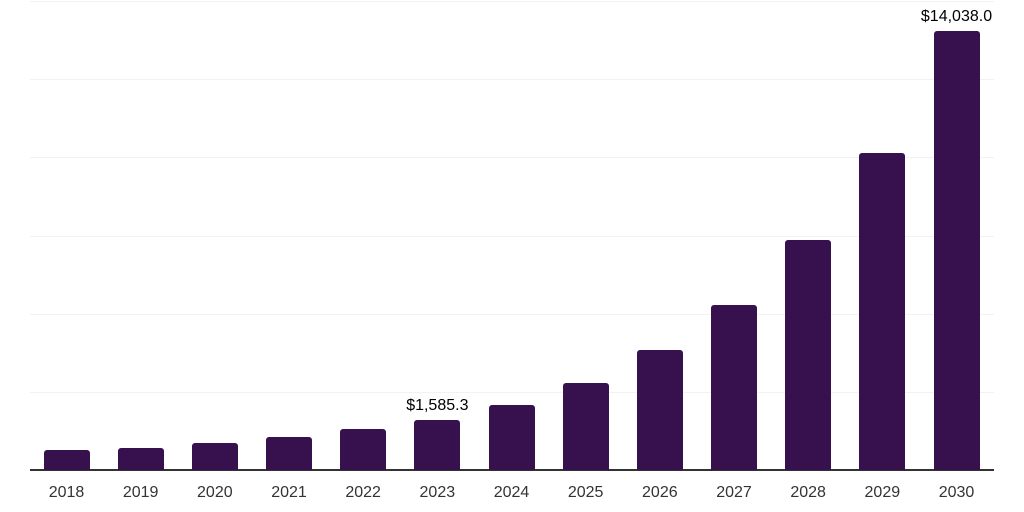 This screenshot has width=1024, height=512. What do you see at coordinates (511, 437) in the screenshot?
I see `bar-2024` at bounding box center [511, 437].